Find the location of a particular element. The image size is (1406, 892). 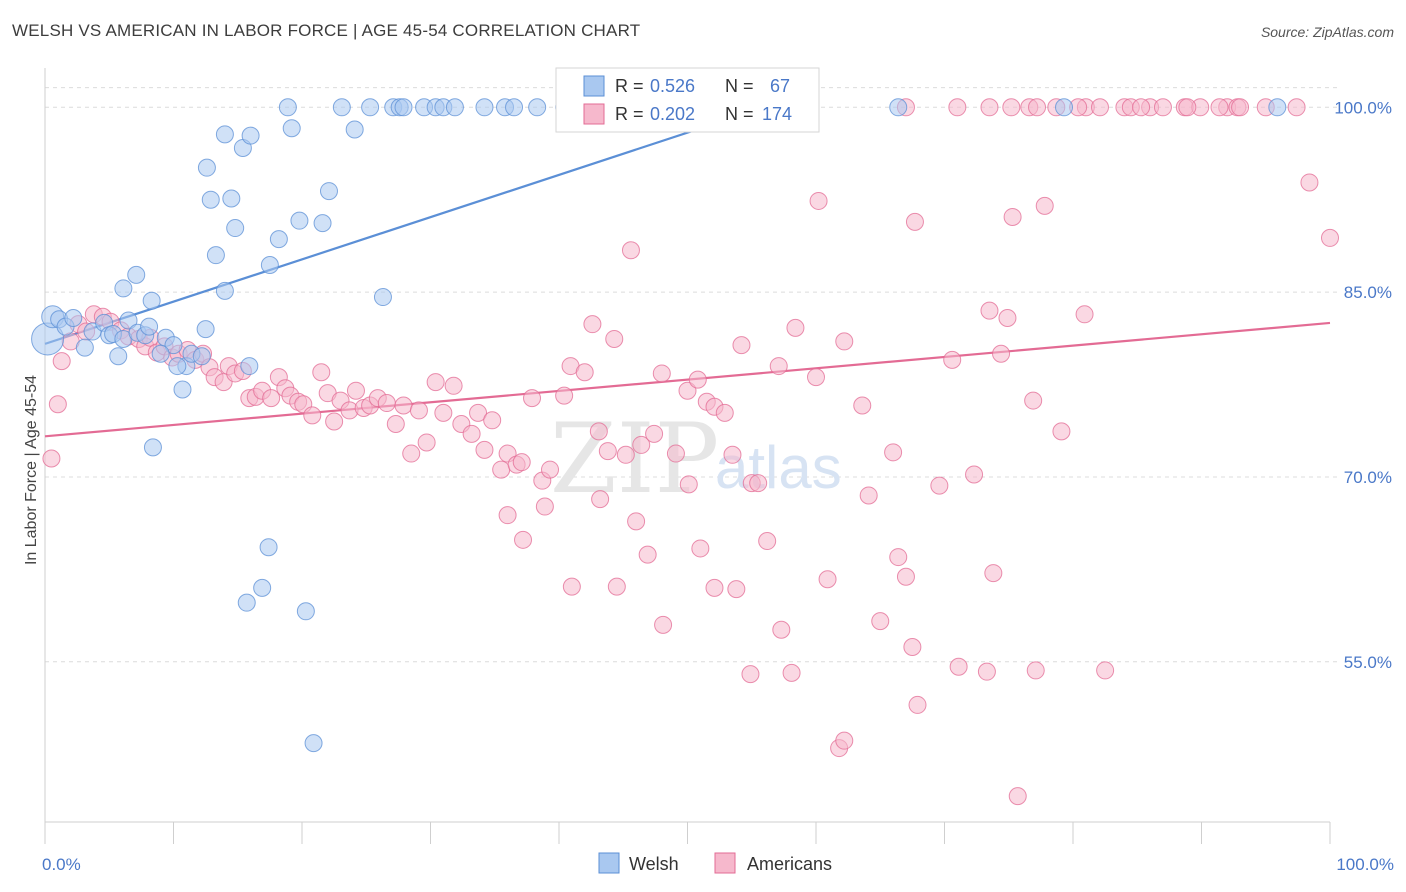

legend-r-value-welsh: 0.526 is located at coordinates (672, 86).